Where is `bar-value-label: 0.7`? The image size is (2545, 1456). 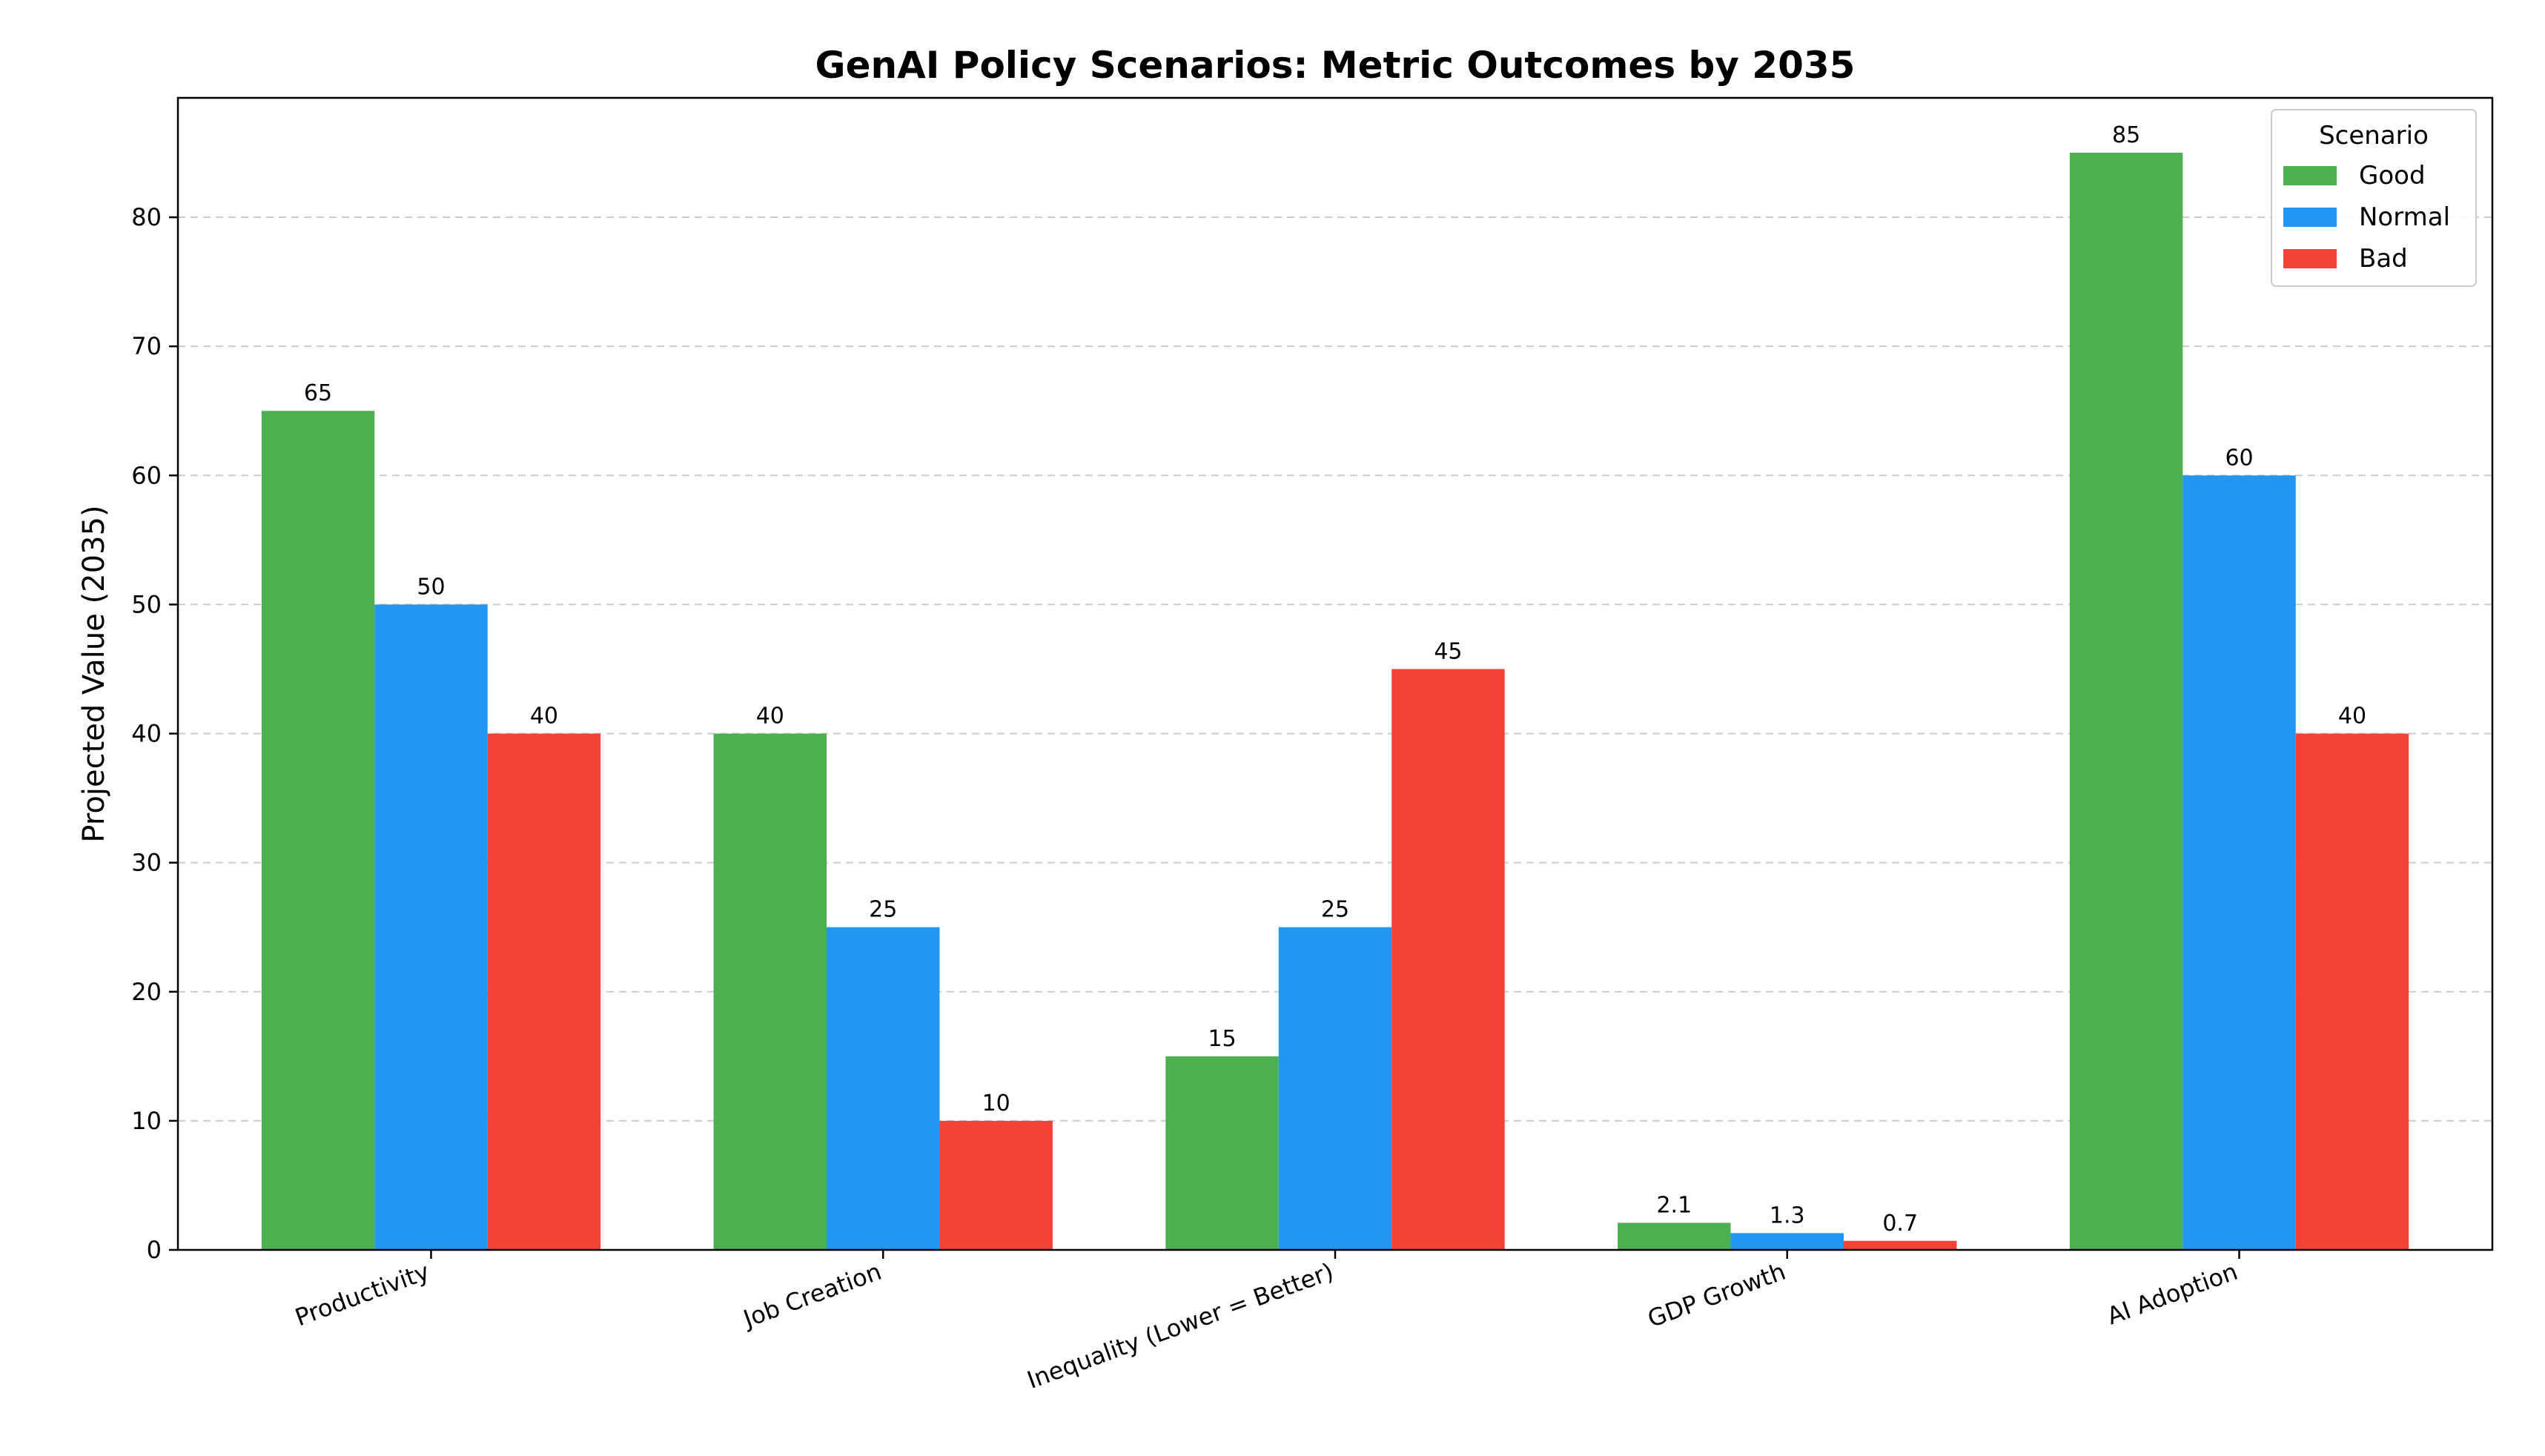 bar-value-label: 0.7 is located at coordinates (1900, 1224).